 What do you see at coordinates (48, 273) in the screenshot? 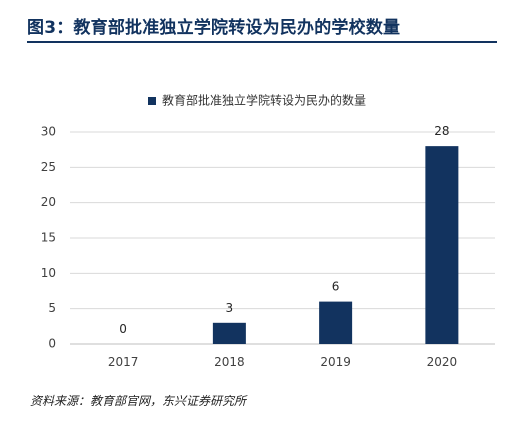
I see `y-tick-label: 10` at bounding box center [48, 273].